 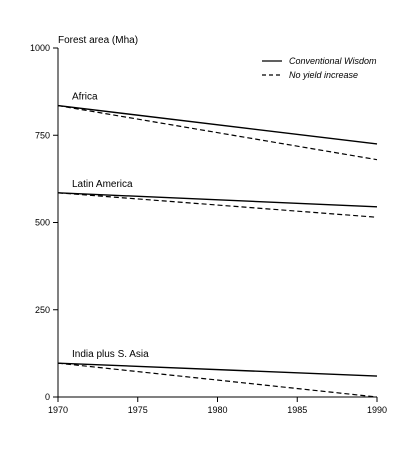 What do you see at coordinates (42, 135) in the screenshot?
I see `y-tick-label: 750` at bounding box center [42, 135].